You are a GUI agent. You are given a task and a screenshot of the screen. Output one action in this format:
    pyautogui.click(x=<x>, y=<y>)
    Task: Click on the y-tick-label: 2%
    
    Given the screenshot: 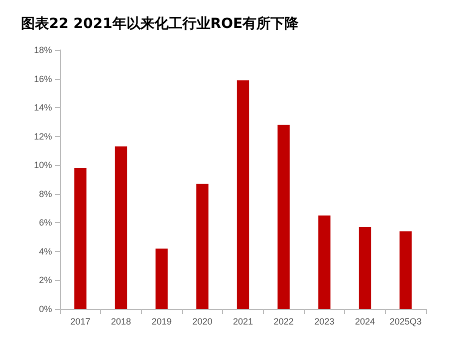 What is the action you would take?
    pyautogui.click(x=45, y=280)
    